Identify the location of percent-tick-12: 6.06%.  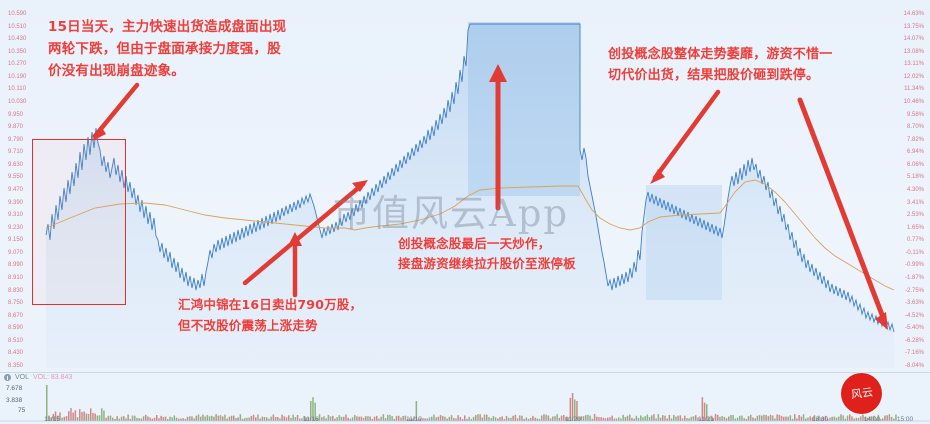
(915, 164).